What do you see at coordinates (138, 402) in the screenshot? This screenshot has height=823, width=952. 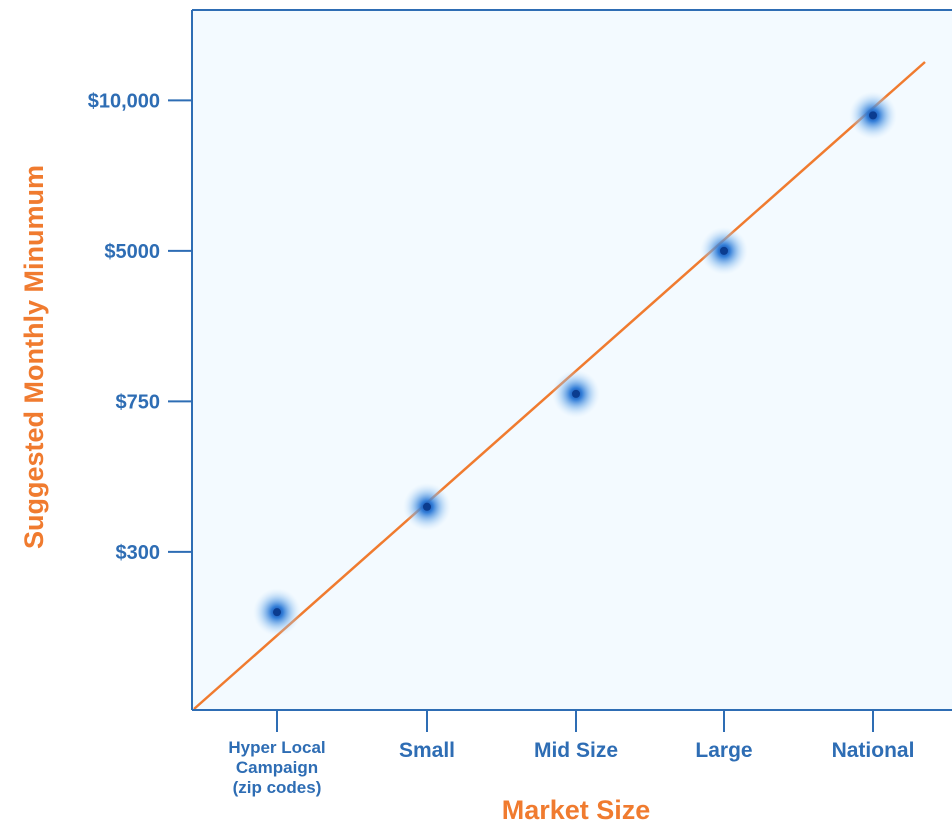 I see `y-tick-label: $750` at bounding box center [138, 402].